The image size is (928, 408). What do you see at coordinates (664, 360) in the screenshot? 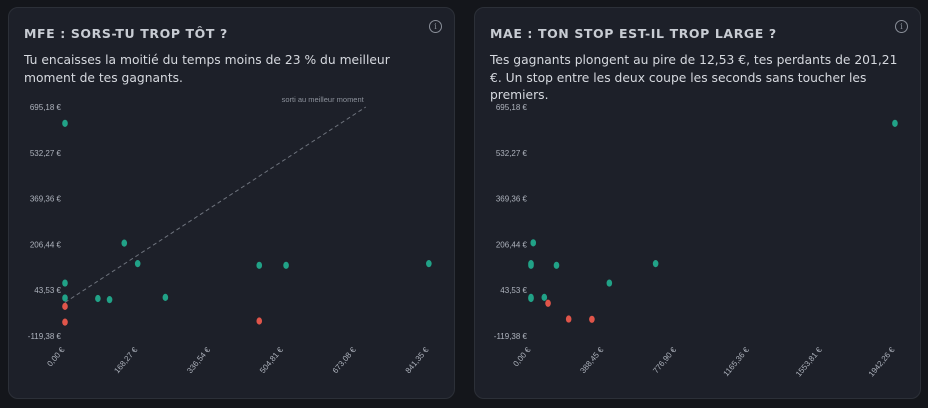
I see `x-tick-label: 776,90 €` at bounding box center [664, 360].